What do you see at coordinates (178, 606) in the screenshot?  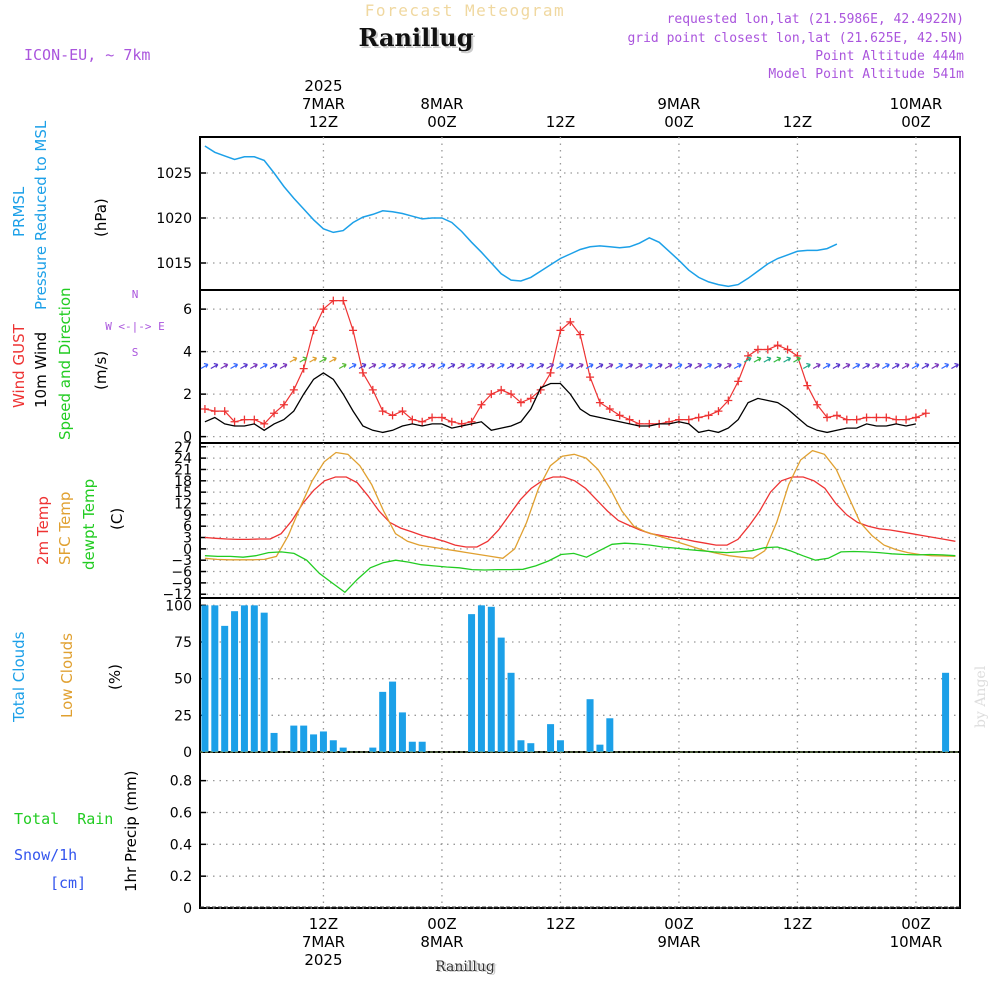 I see `y-tick-label: 100` at bounding box center [178, 606].